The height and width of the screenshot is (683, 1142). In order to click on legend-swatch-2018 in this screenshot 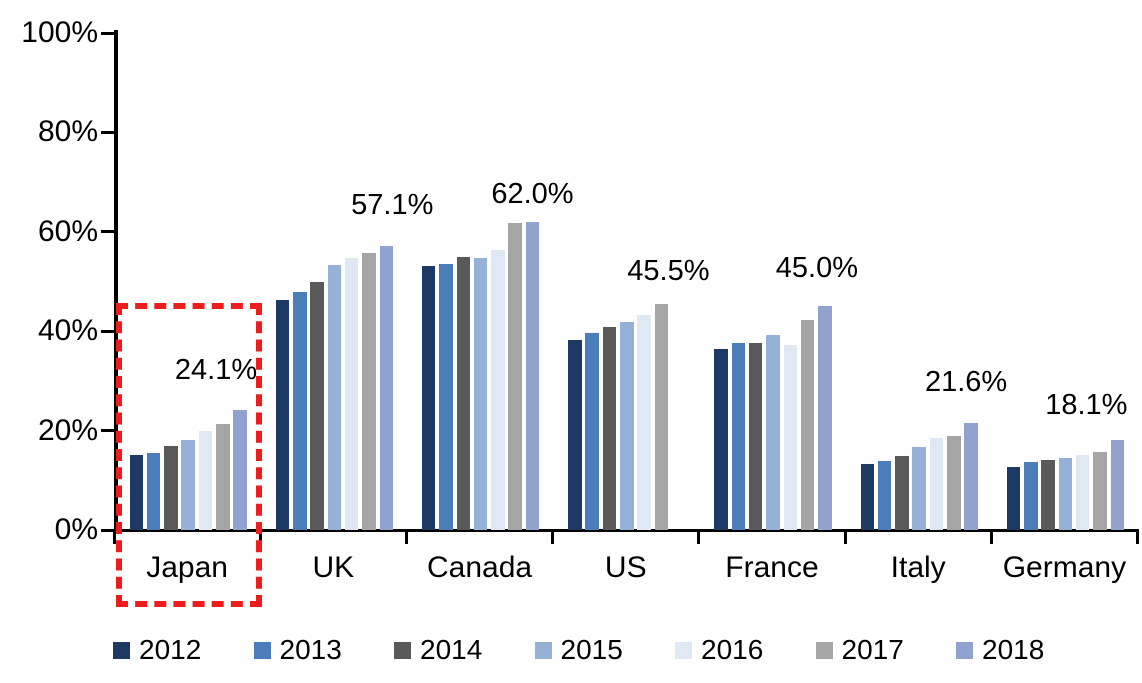, I will do `click(964, 650)`.